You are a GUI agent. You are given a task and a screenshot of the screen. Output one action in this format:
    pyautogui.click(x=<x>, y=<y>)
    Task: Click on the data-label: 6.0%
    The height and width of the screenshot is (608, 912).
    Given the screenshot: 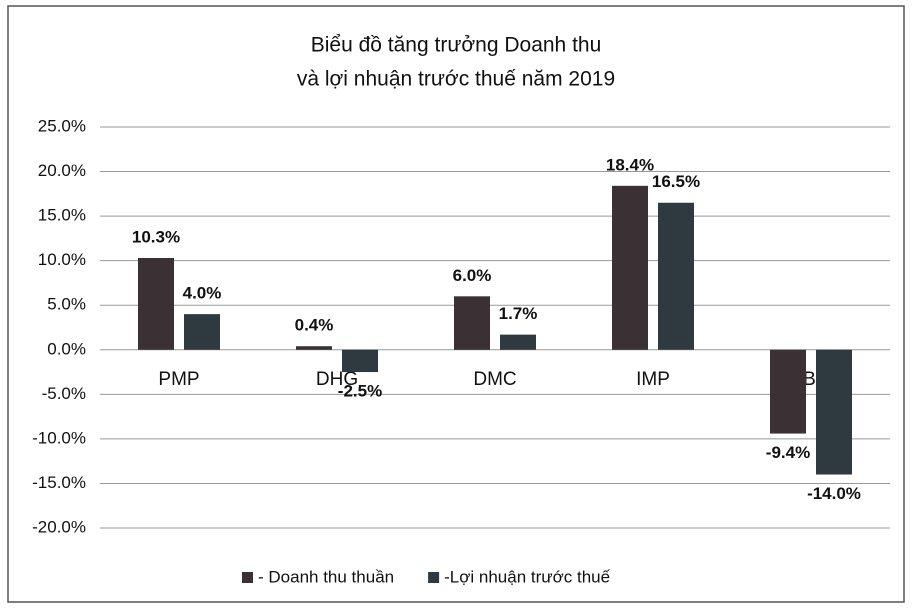 What is the action you would take?
    pyautogui.click(x=472, y=275)
    